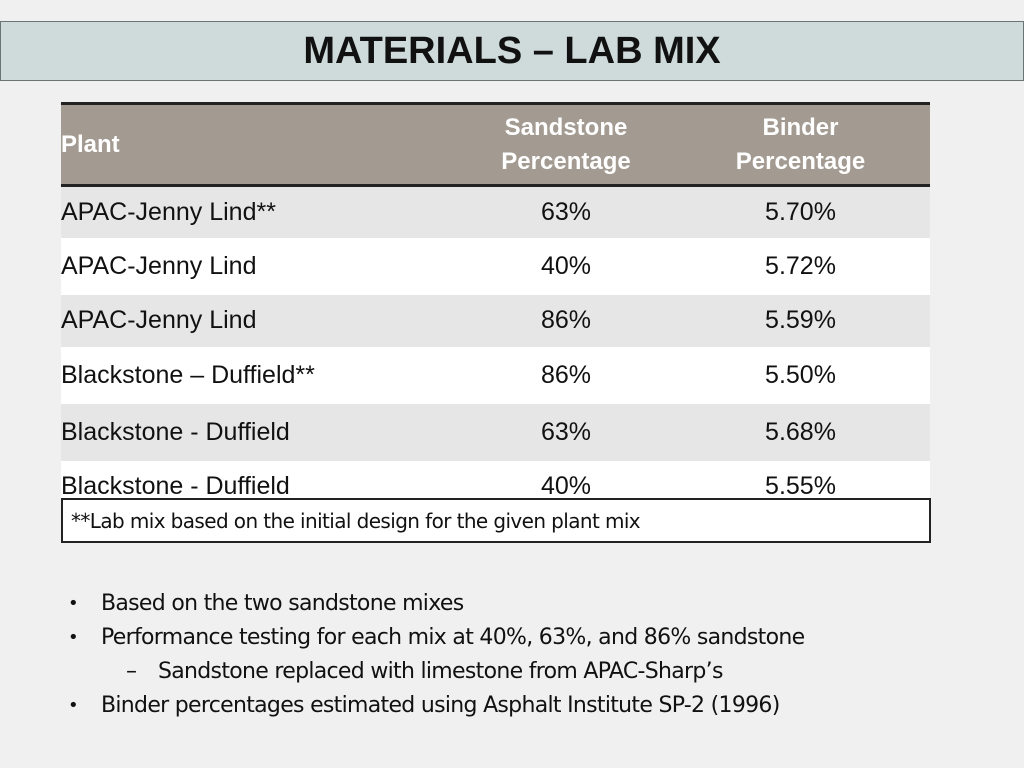 This screenshot has width=1024, height=768. What do you see at coordinates (800, 374) in the screenshot?
I see `cell-binder: 5.50%` at bounding box center [800, 374].